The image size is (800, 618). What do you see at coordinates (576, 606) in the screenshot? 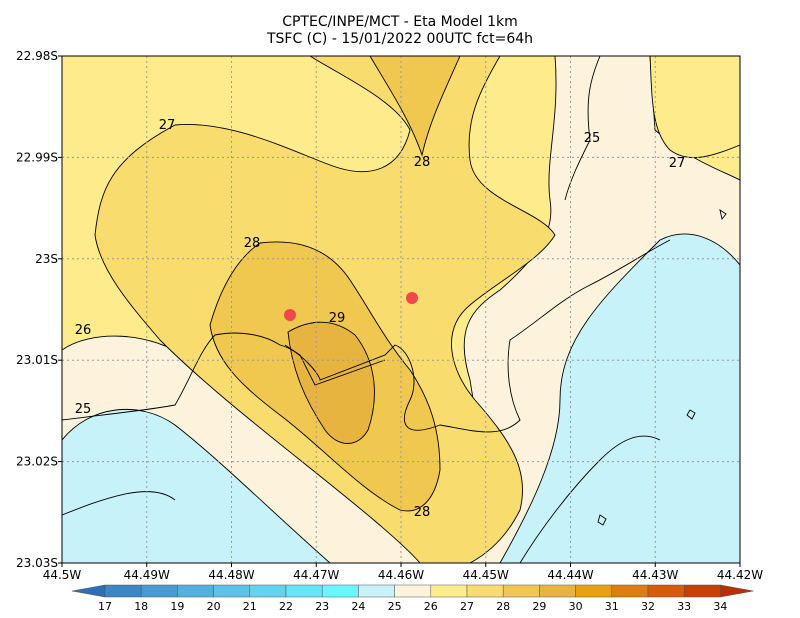
I see `colorbar-label: 30` at bounding box center [576, 606].